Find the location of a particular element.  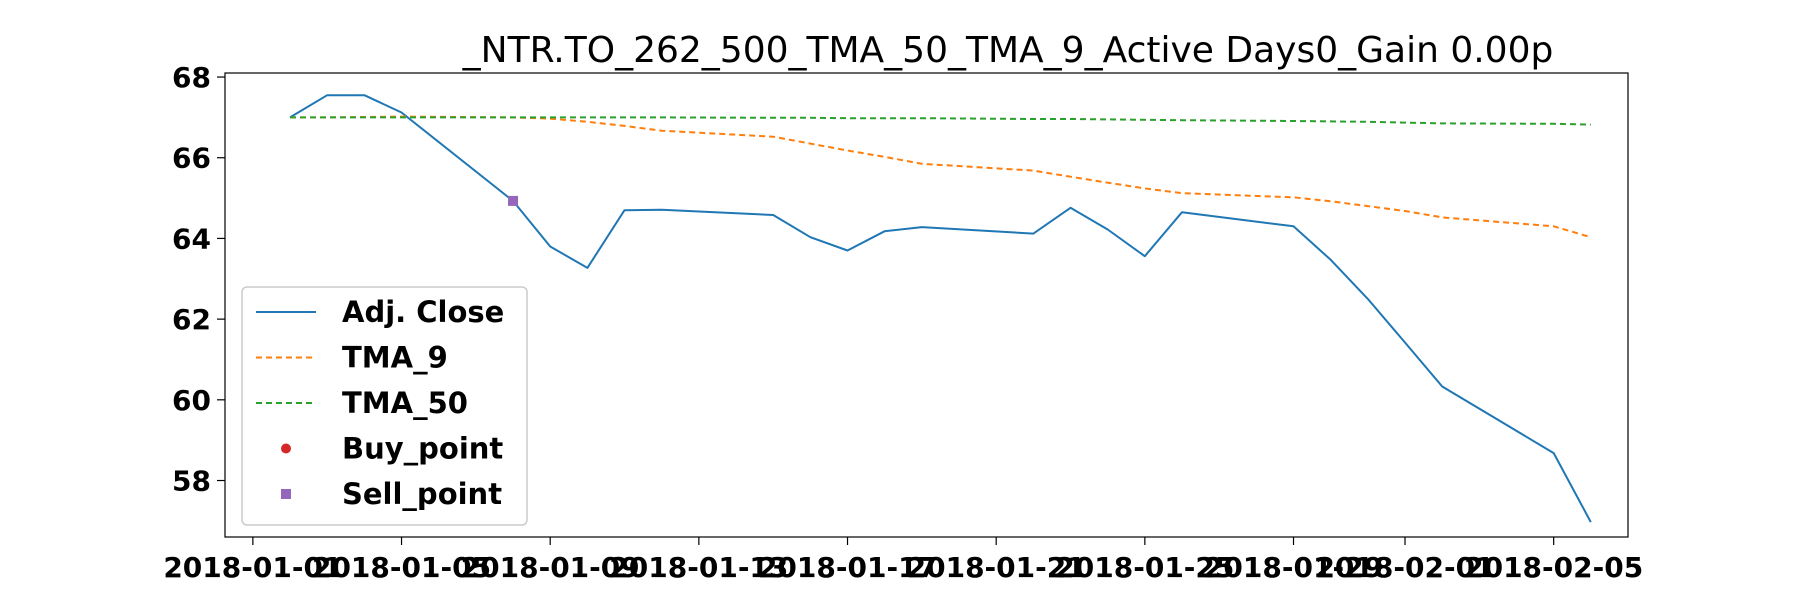

y-tick-label: 62 is located at coordinates (191, 319).